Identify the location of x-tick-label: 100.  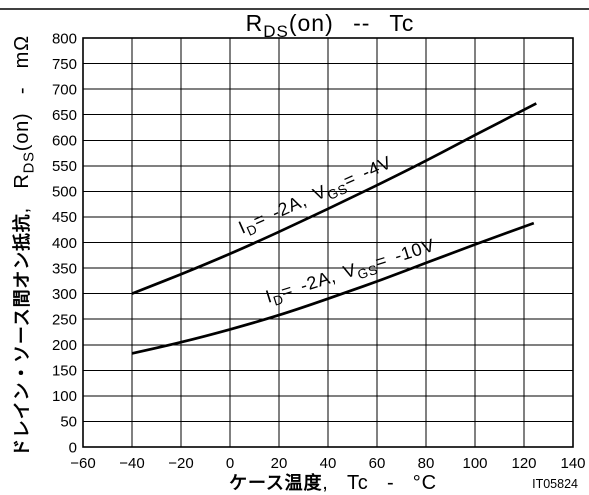
(474, 463).